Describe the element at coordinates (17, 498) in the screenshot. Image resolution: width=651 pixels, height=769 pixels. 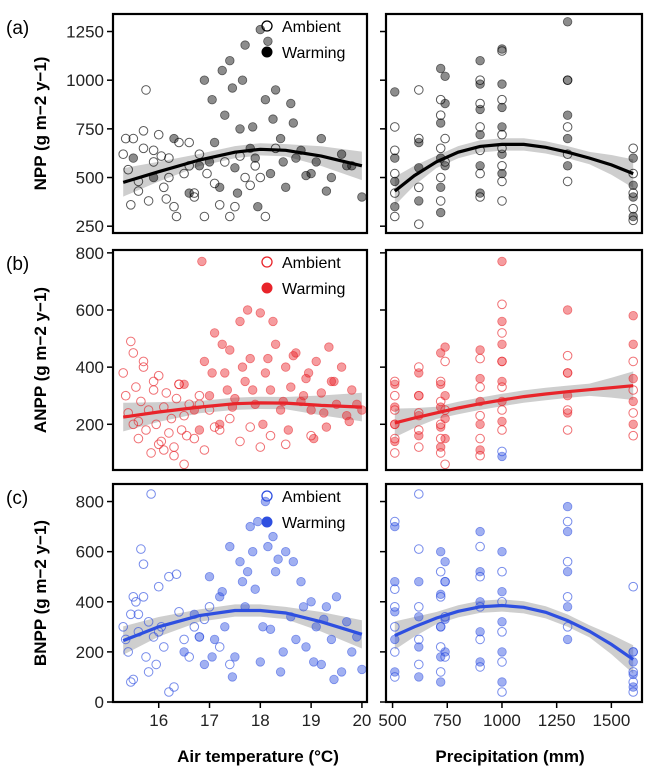
I see `panel-label: (c)` at that location.